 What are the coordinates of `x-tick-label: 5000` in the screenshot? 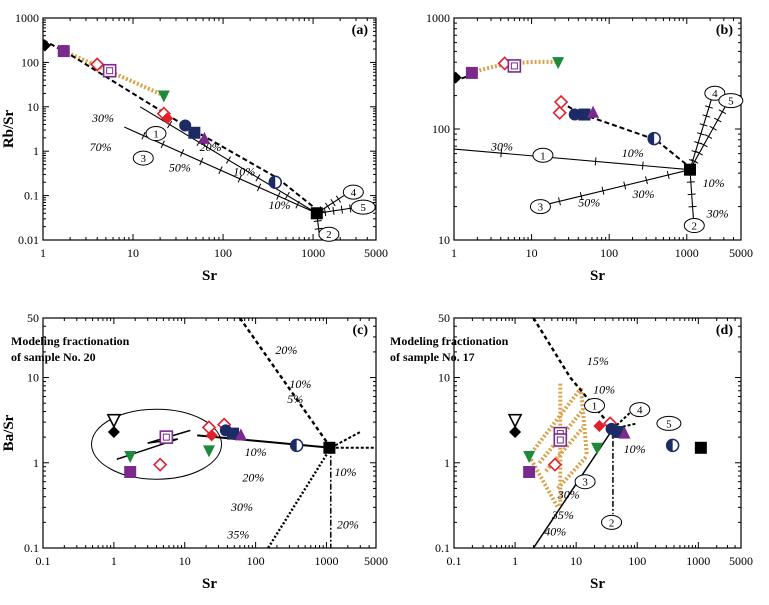 It's located at (376, 253).